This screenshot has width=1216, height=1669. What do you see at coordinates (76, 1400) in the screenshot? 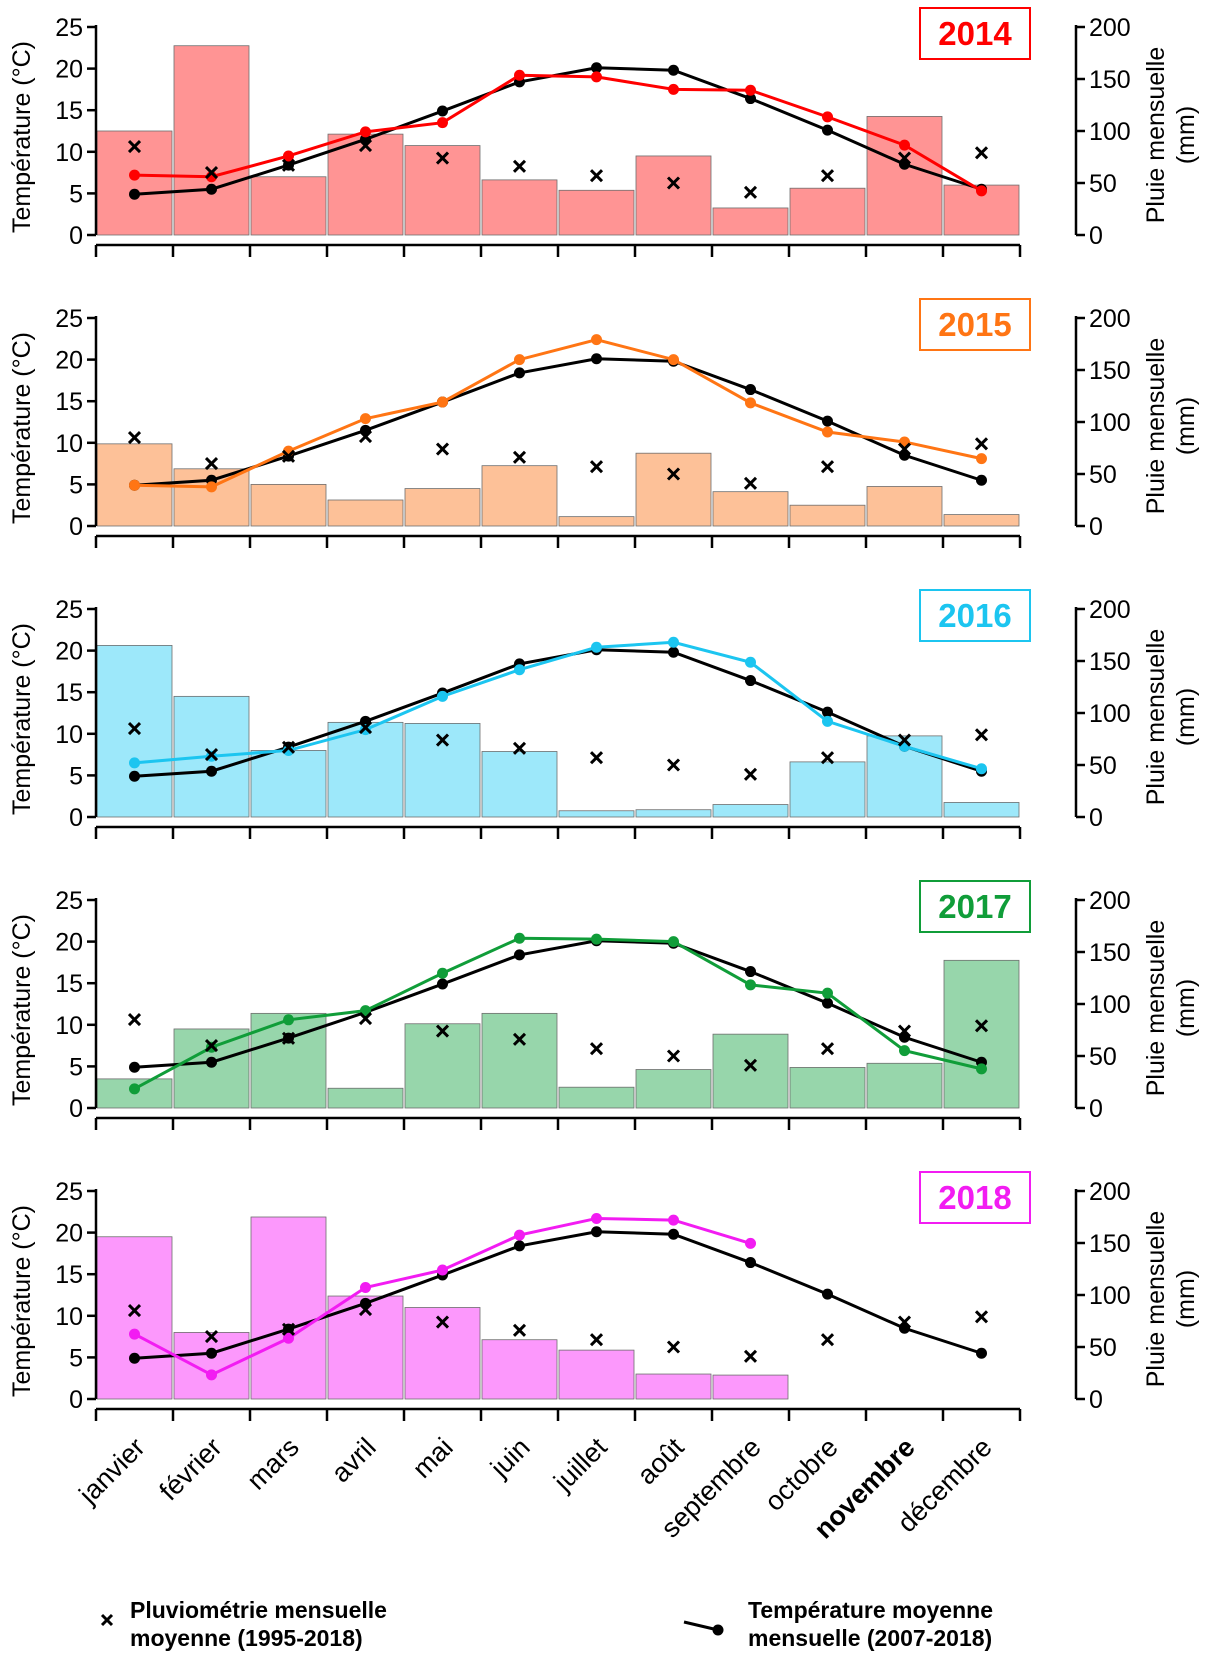
I see `left-tick-label: 0` at bounding box center [76, 1400].